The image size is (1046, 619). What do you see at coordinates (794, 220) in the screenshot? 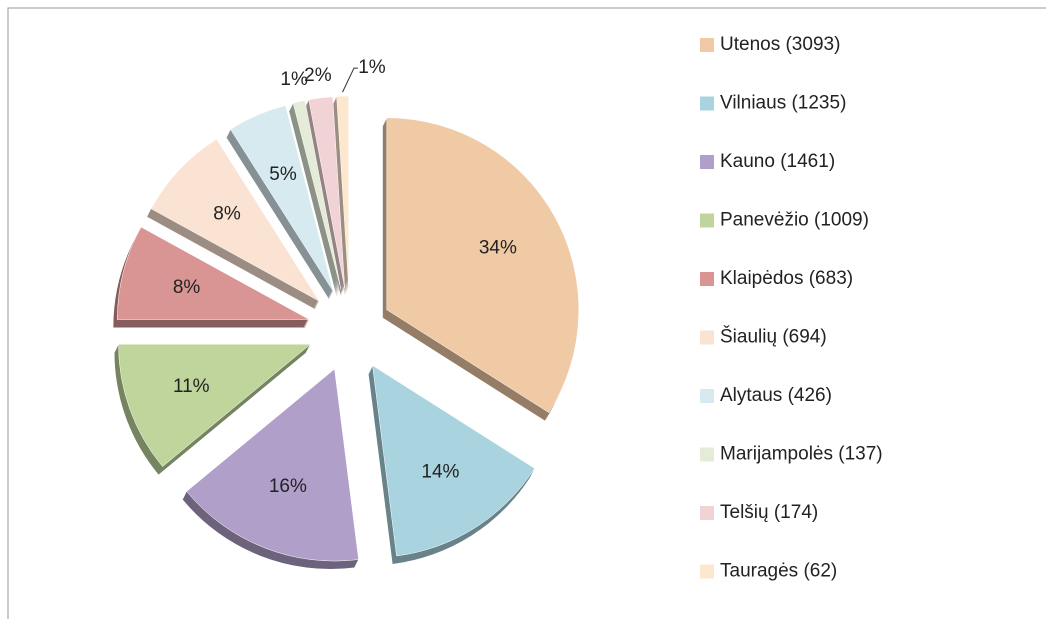
I see `legend-label: Panevėžio (1009)` at bounding box center [794, 220].